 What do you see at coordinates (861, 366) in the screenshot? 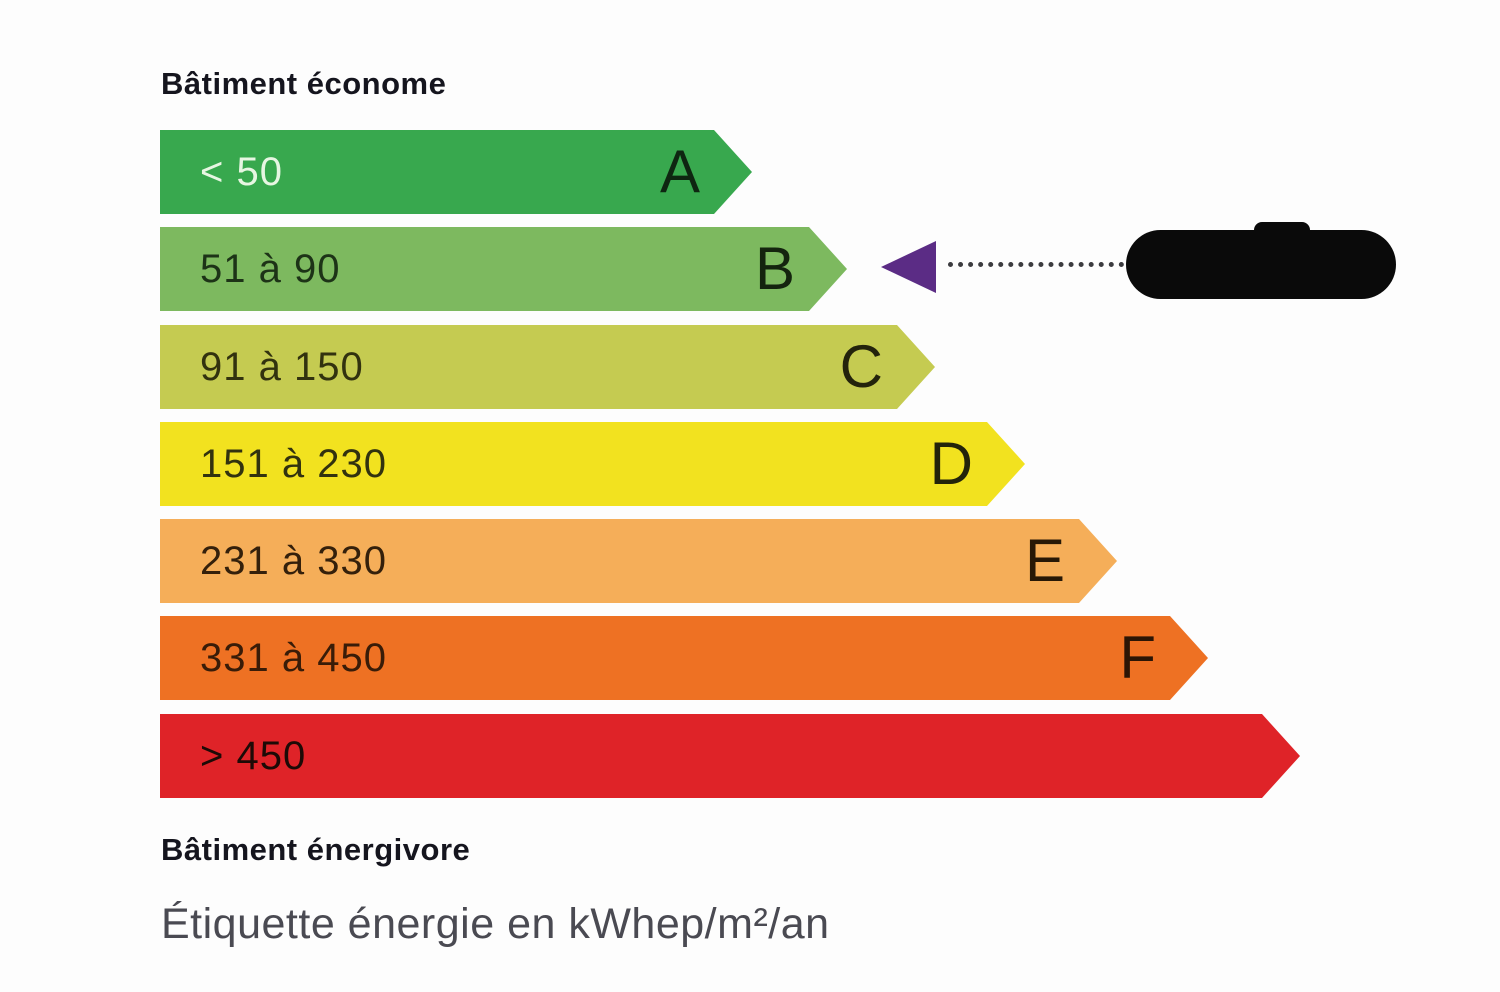
I see `energy-class-letter: C` at bounding box center [861, 366].